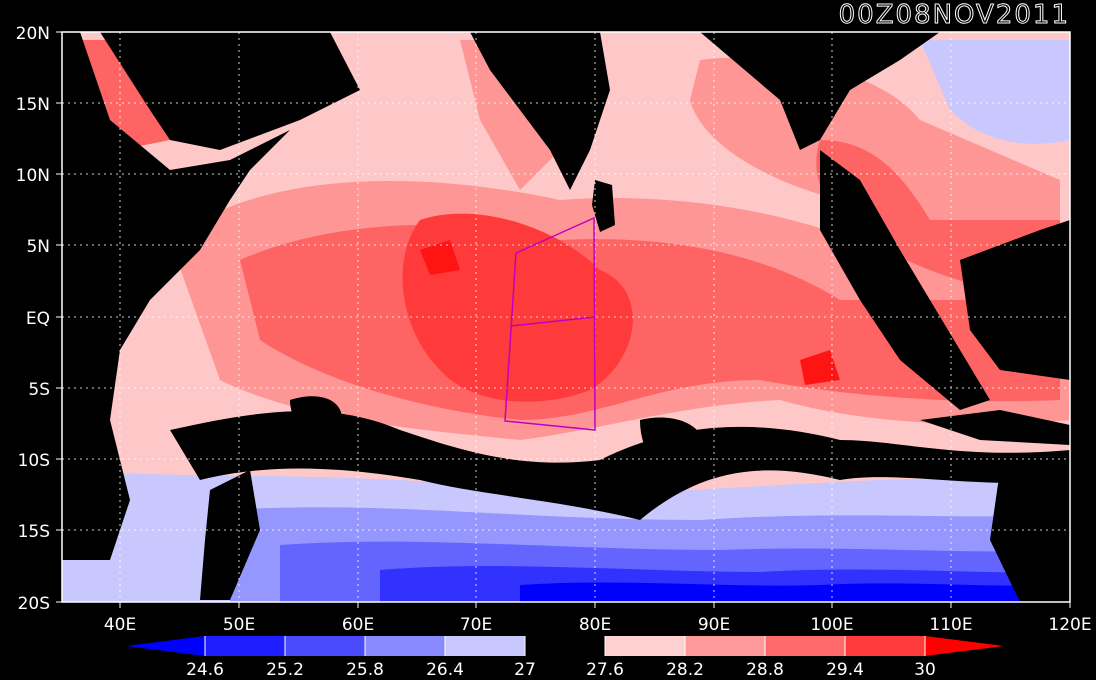  What do you see at coordinates (34, 461) in the screenshot?
I see `lat-label: 10S` at bounding box center [34, 461].